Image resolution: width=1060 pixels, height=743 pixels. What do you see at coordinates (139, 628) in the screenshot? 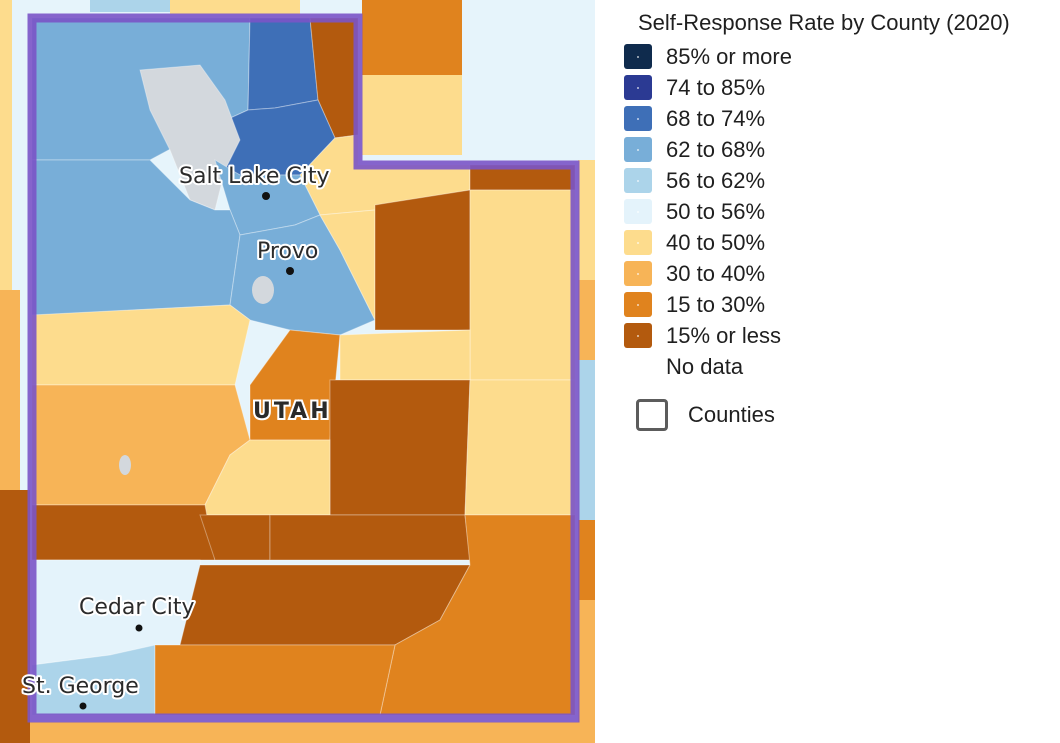
I see `cedar-city-marker` at bounding box center [139, 628].